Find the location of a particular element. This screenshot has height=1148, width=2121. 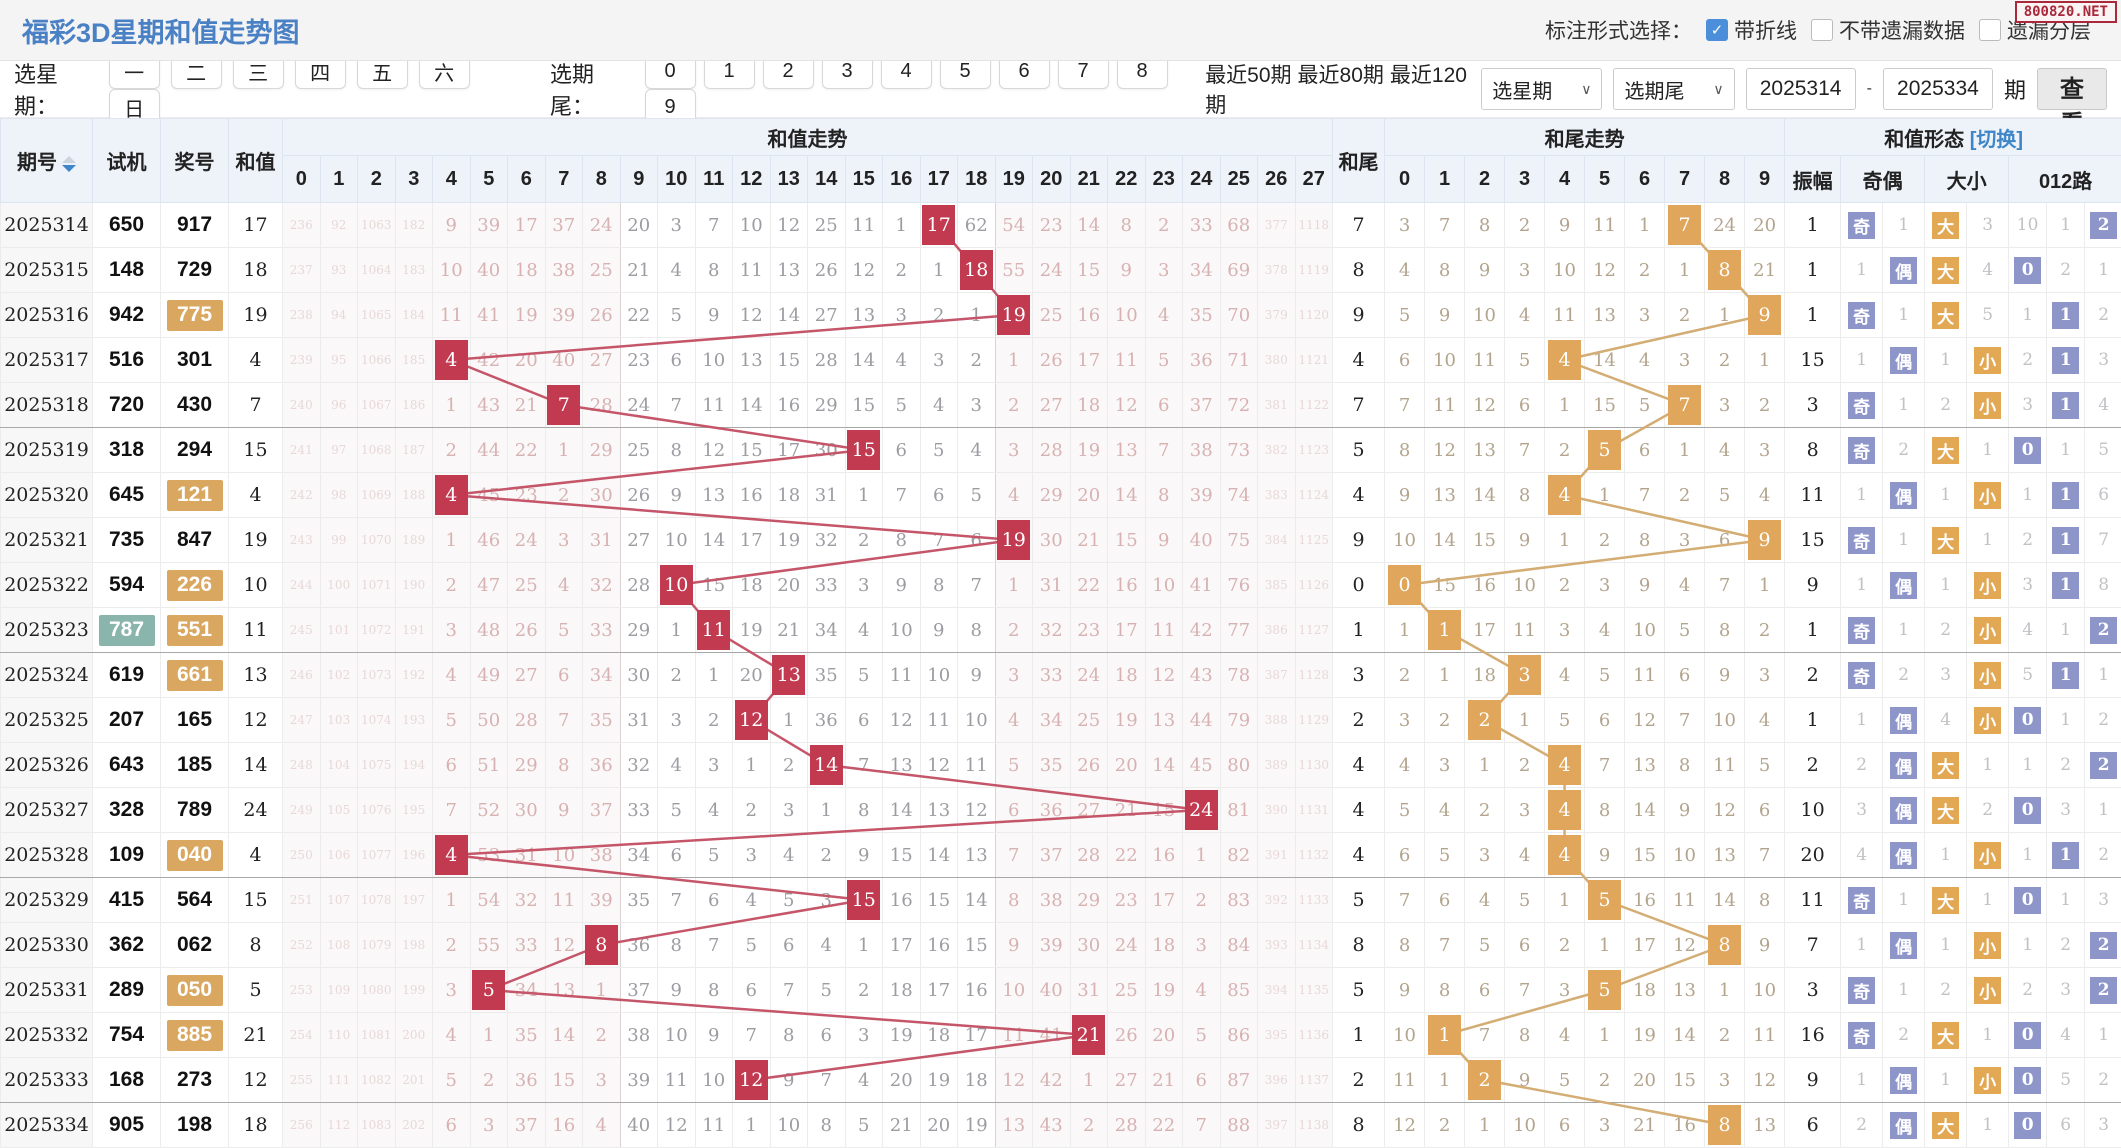

grid-cell: 1137 is located at coordinates (1314, 1080).